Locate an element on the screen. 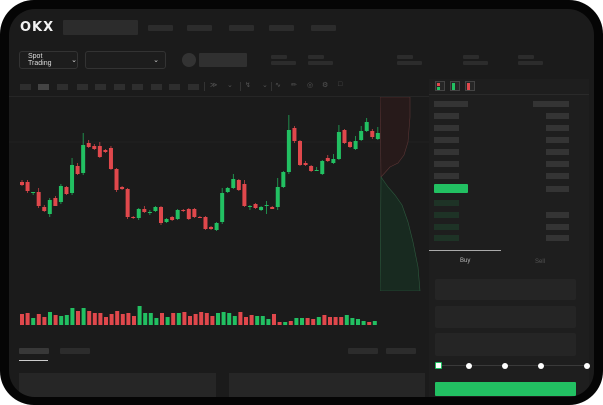  total-input is located at coordinates (505, 344).